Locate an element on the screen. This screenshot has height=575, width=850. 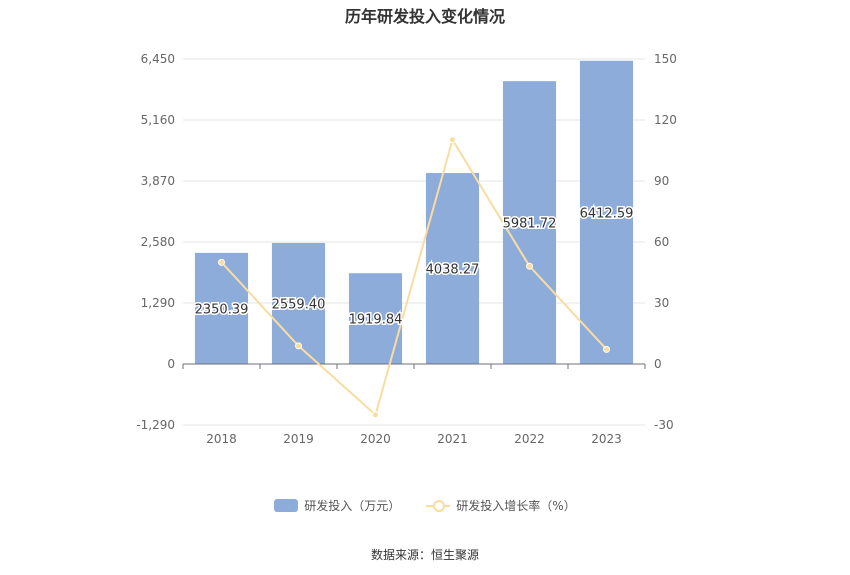
bar-data-label: 4038.27 is located at coordinates (453, 270).